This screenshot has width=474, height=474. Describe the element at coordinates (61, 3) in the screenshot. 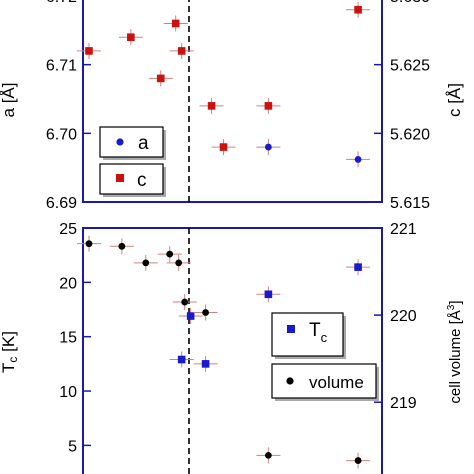

I see `left-tick-label: 6.72` at that location.